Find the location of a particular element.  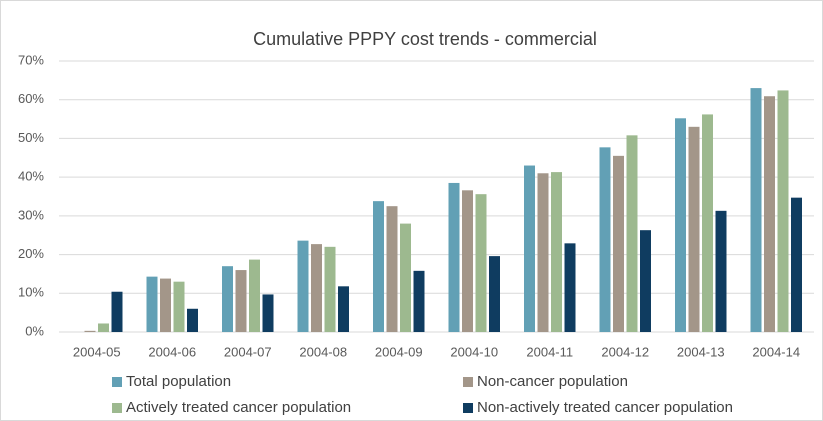

legend-label: Total population is located at coordinates (178, 381).